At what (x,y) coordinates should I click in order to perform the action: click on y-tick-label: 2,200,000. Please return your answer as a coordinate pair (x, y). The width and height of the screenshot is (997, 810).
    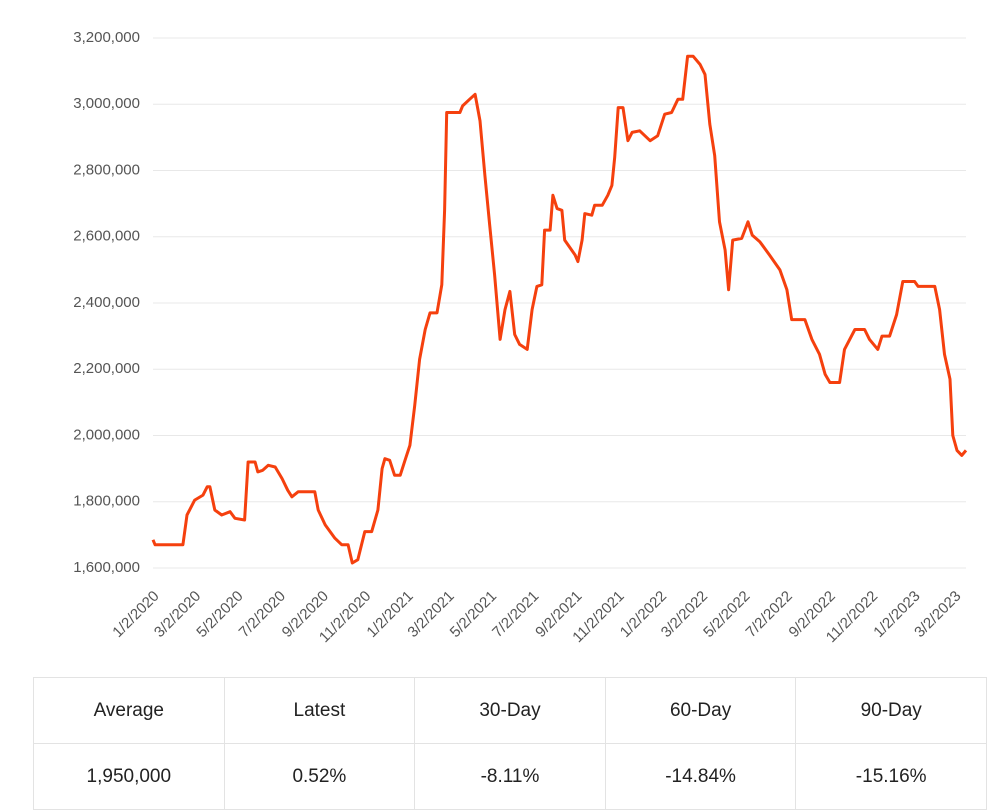
    Looking at the image, I should click on (106, 368).